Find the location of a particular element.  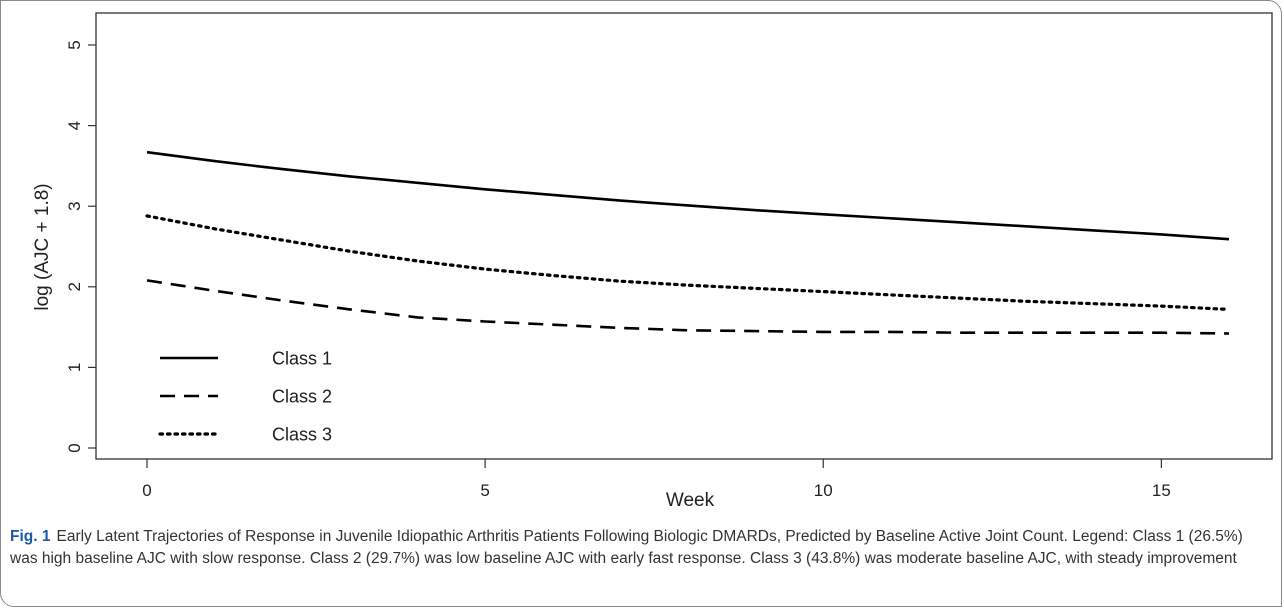

x-tick-label: 0 is located at coordinates (146, 490).